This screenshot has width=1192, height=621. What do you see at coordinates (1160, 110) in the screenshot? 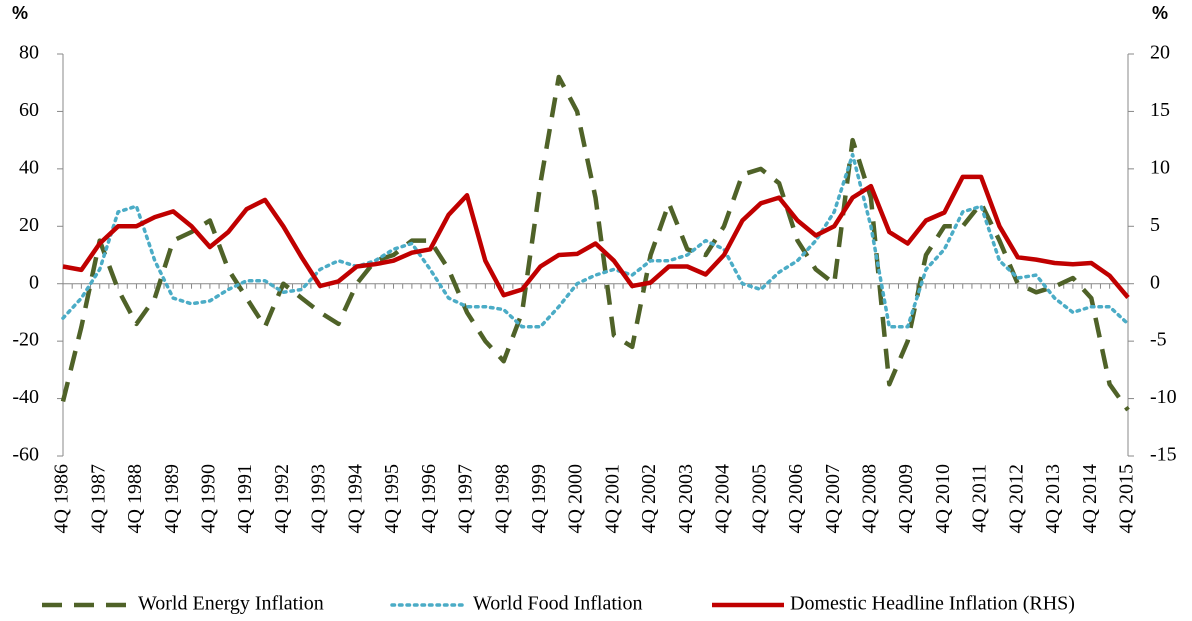
I see `y2-tick-label: 15` at bounding box center [1160, 110].